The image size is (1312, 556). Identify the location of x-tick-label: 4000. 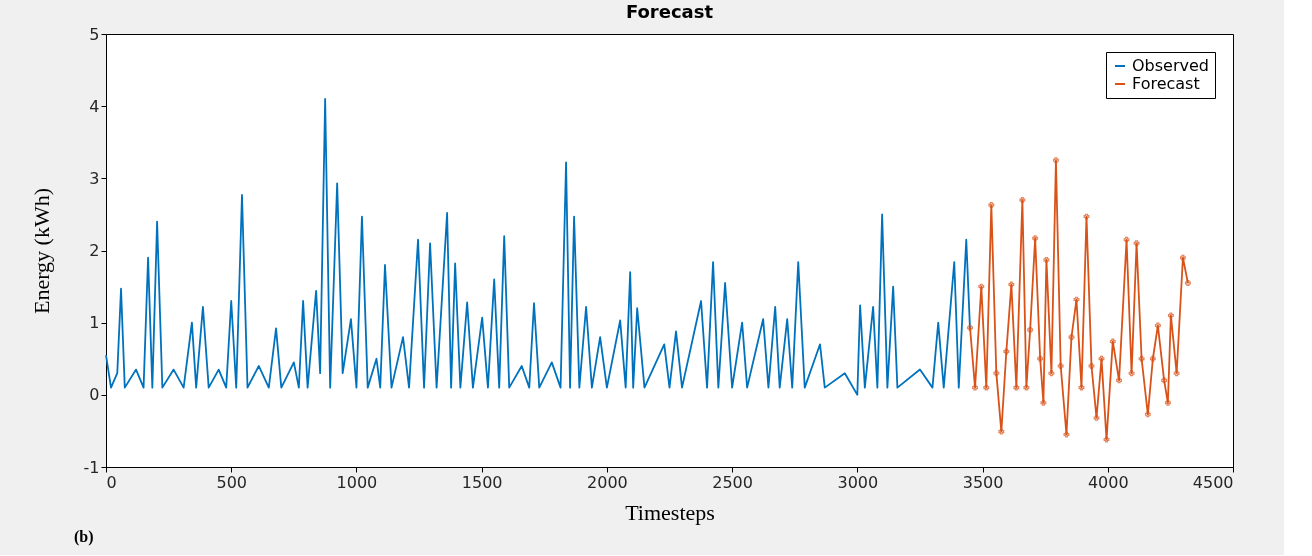
(1108, 482).